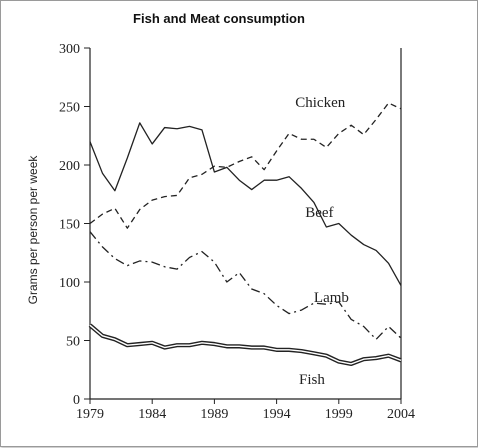 This screenshot has width=478, height=448. I want to click on x-tick-label: 1994, so click(277, 414).